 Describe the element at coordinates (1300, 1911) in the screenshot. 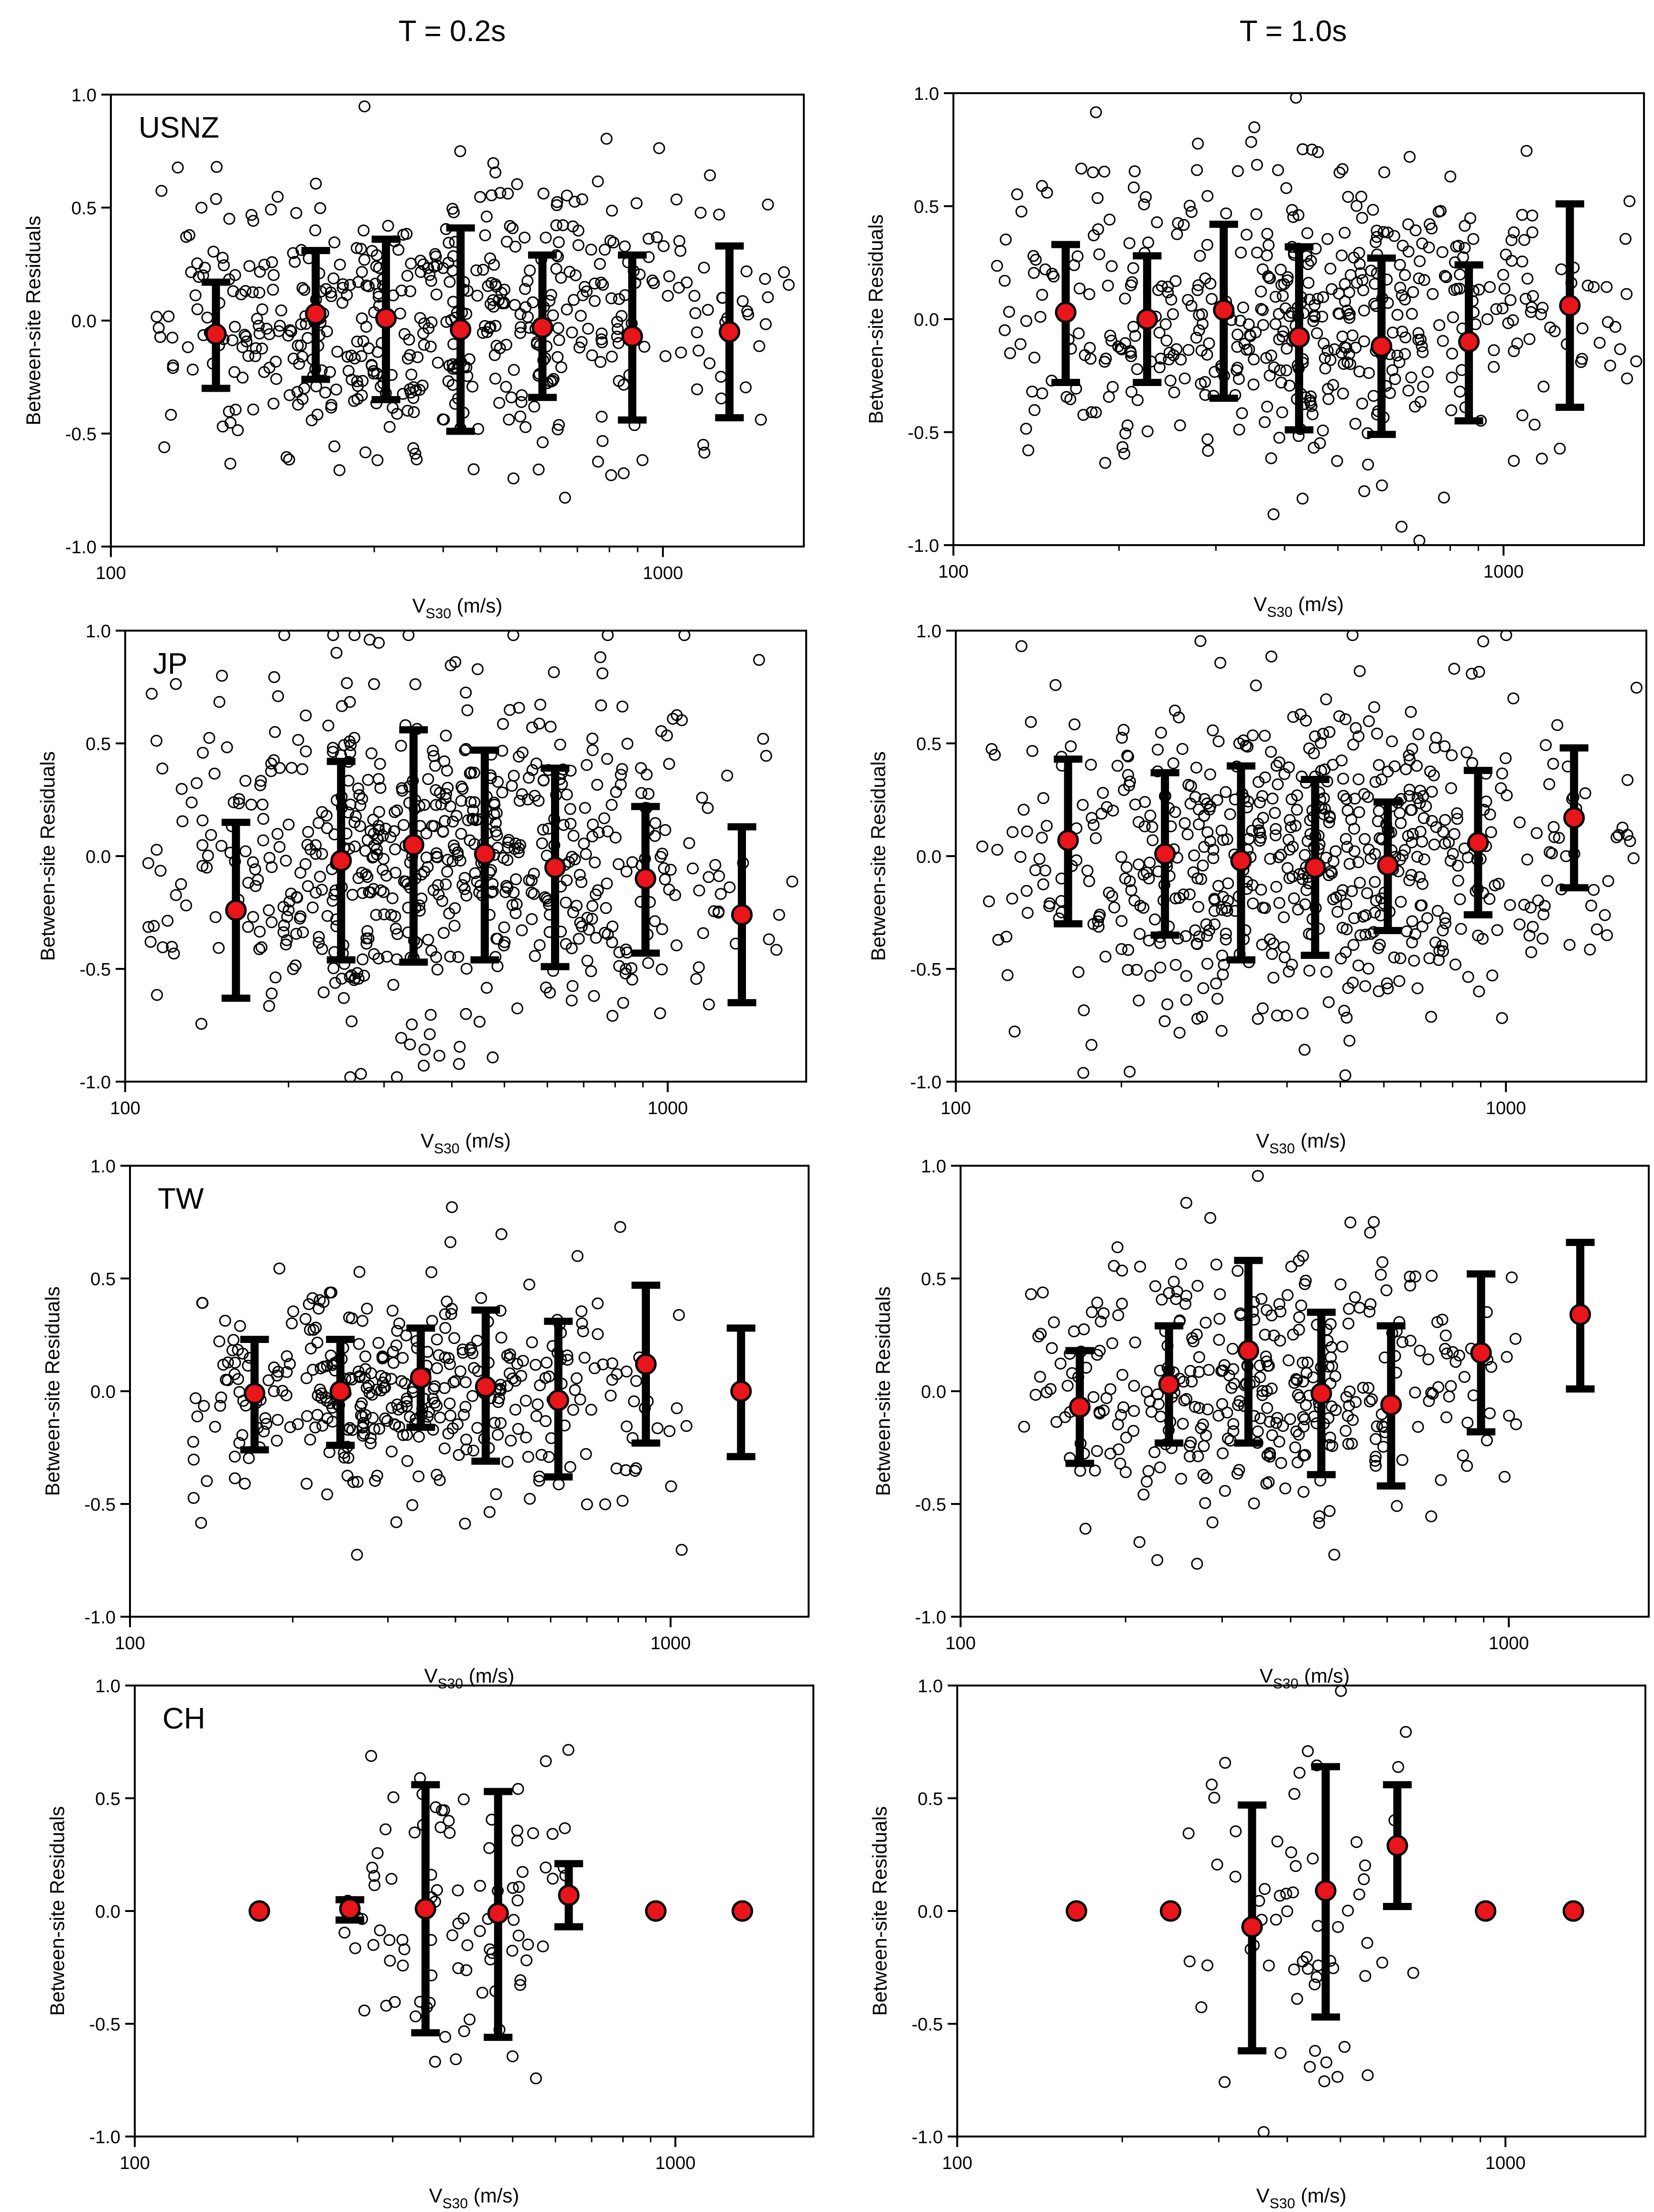

I see `scatter-points` at that location.